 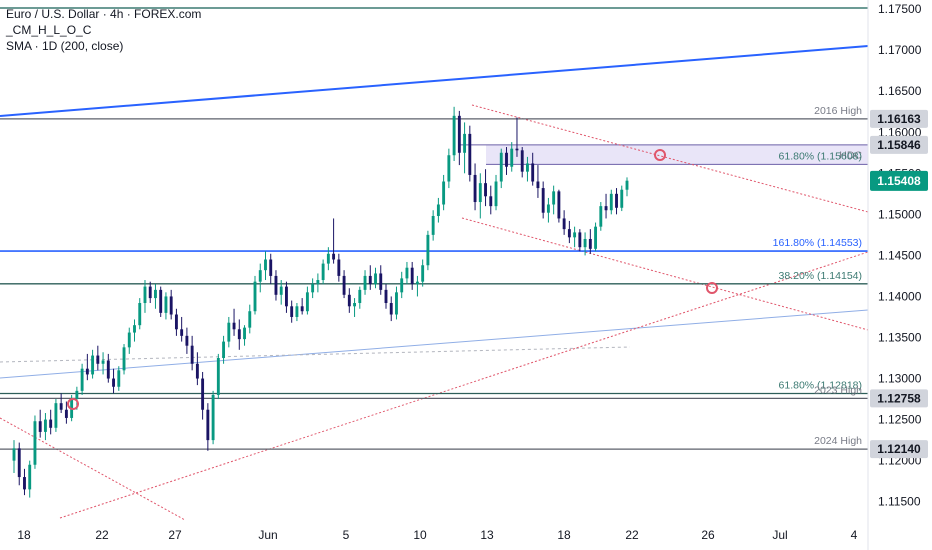 What do you see at coordinates (900, 214) in the screenshot?
I see `price-tick-label: 1.15000` at bounding box center [900, 214].